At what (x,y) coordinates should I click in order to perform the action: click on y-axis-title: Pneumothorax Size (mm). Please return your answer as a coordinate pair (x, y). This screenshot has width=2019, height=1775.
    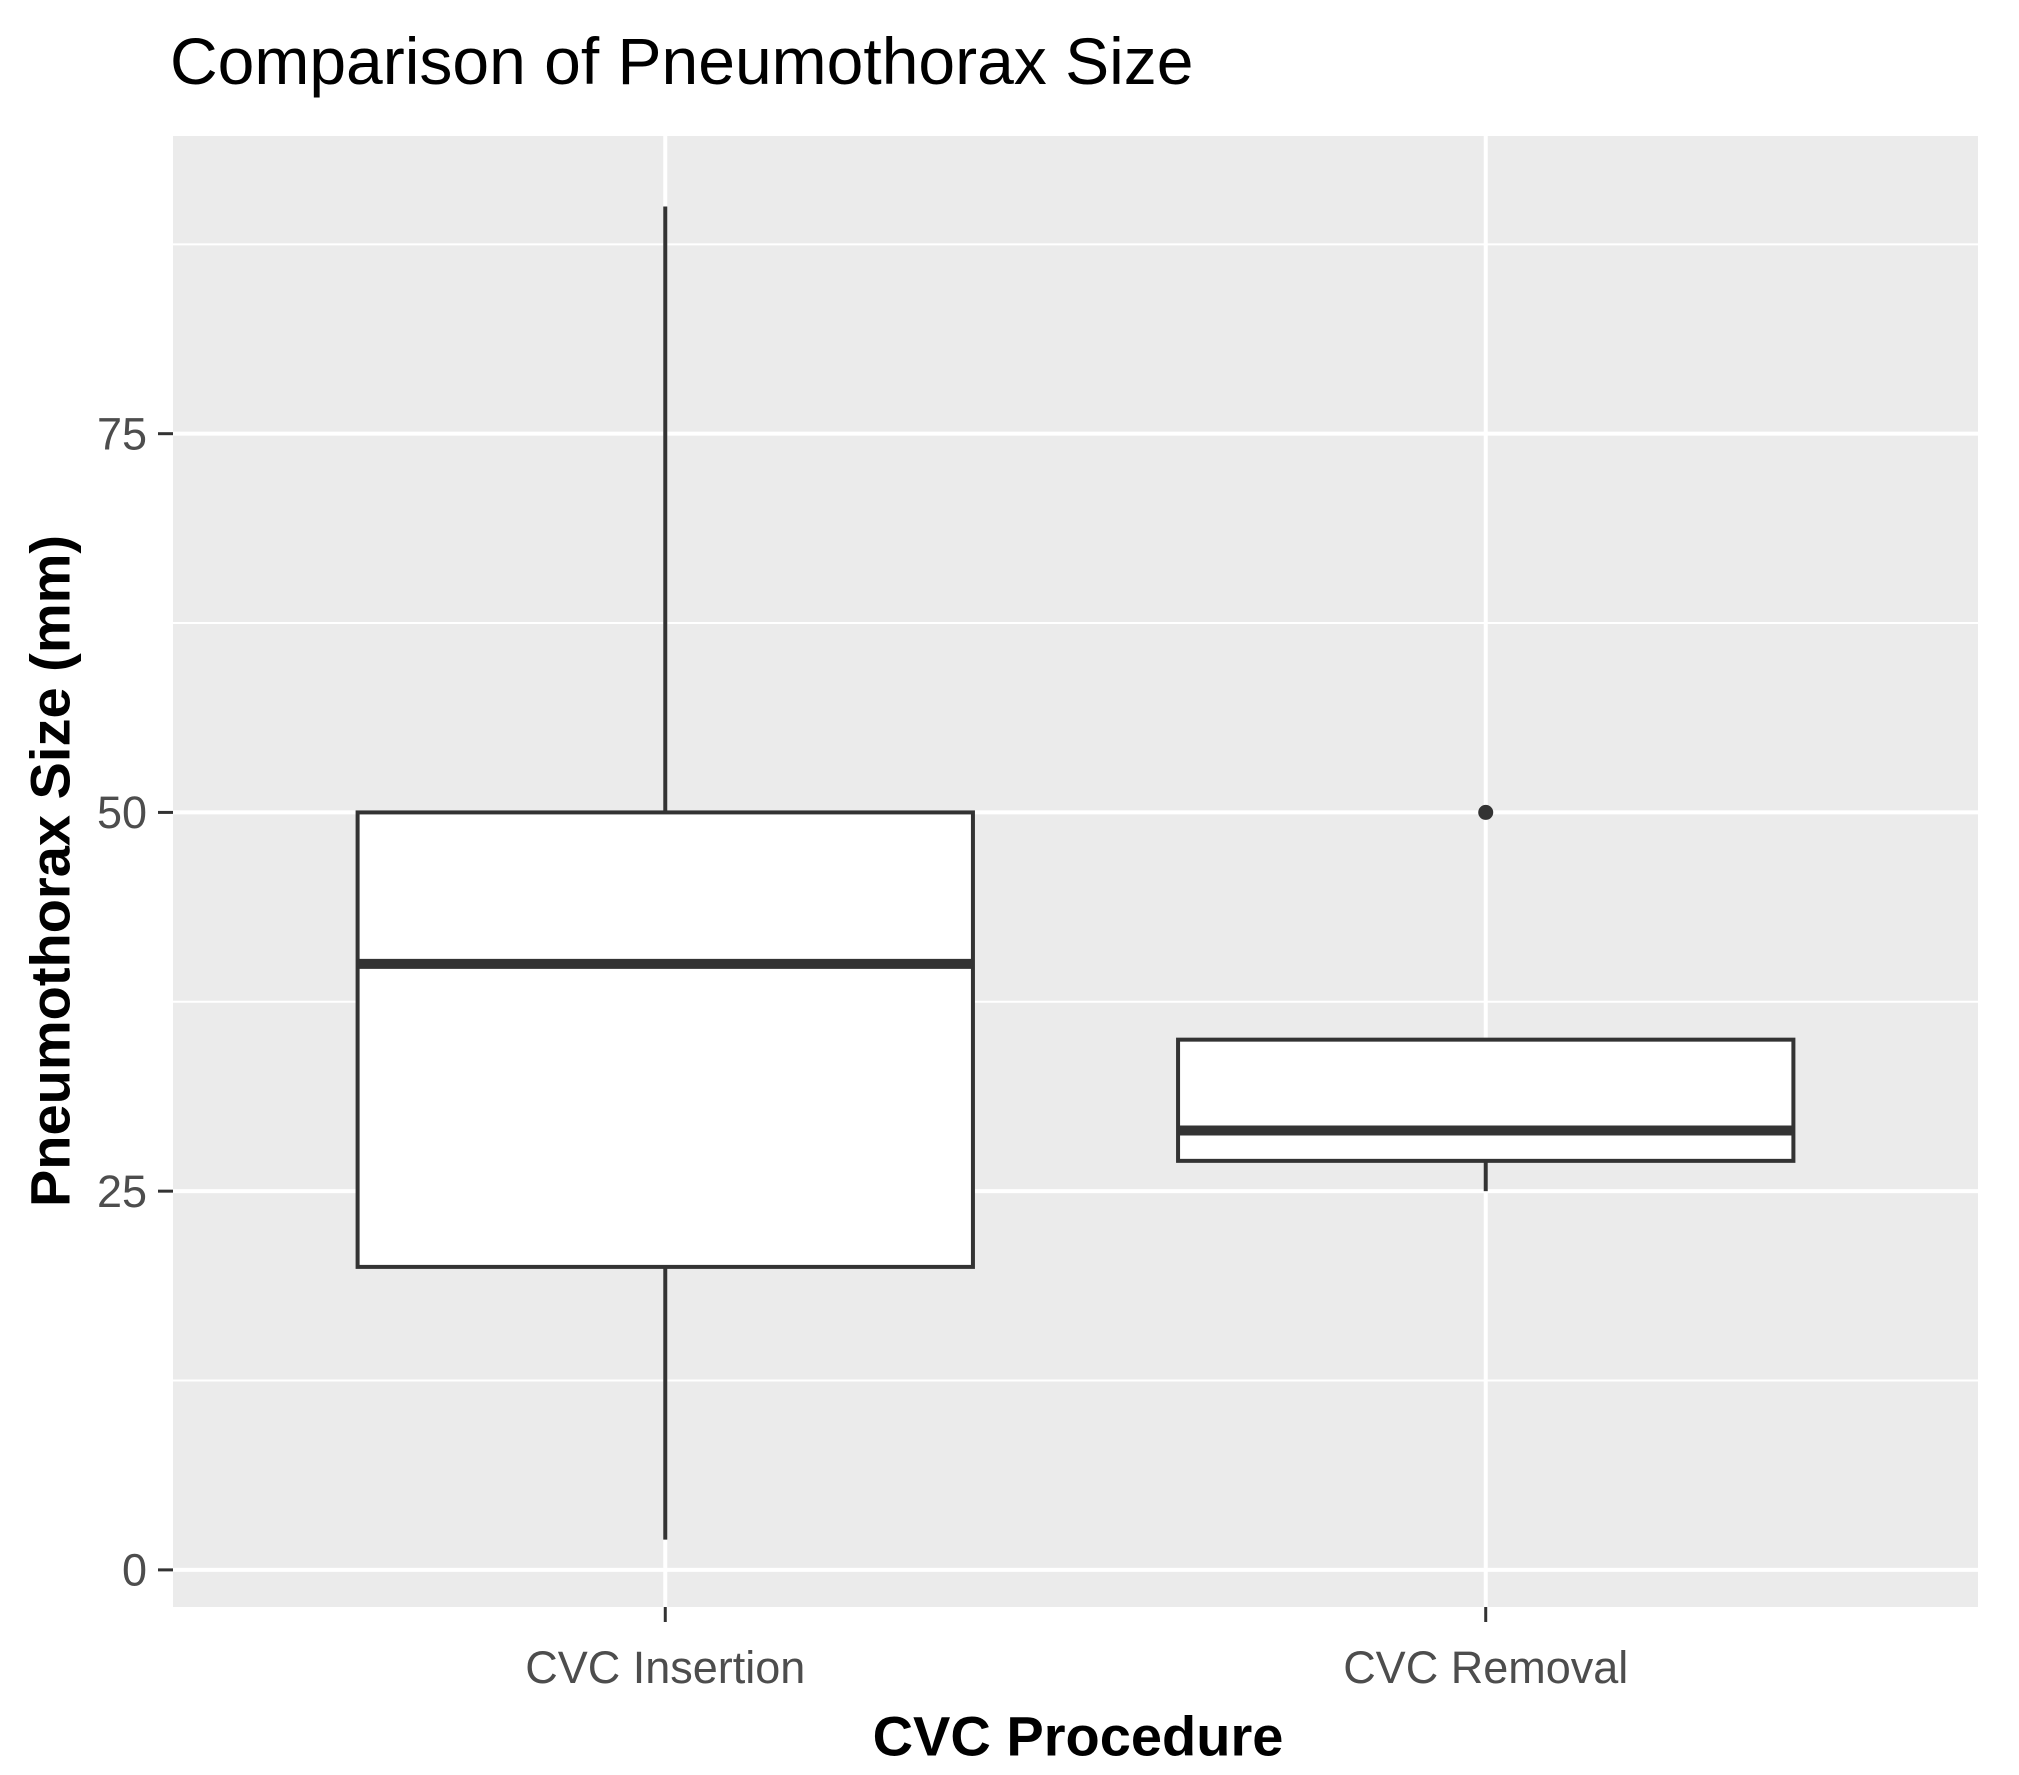
    Looking at the image, I should click on (50, 871).